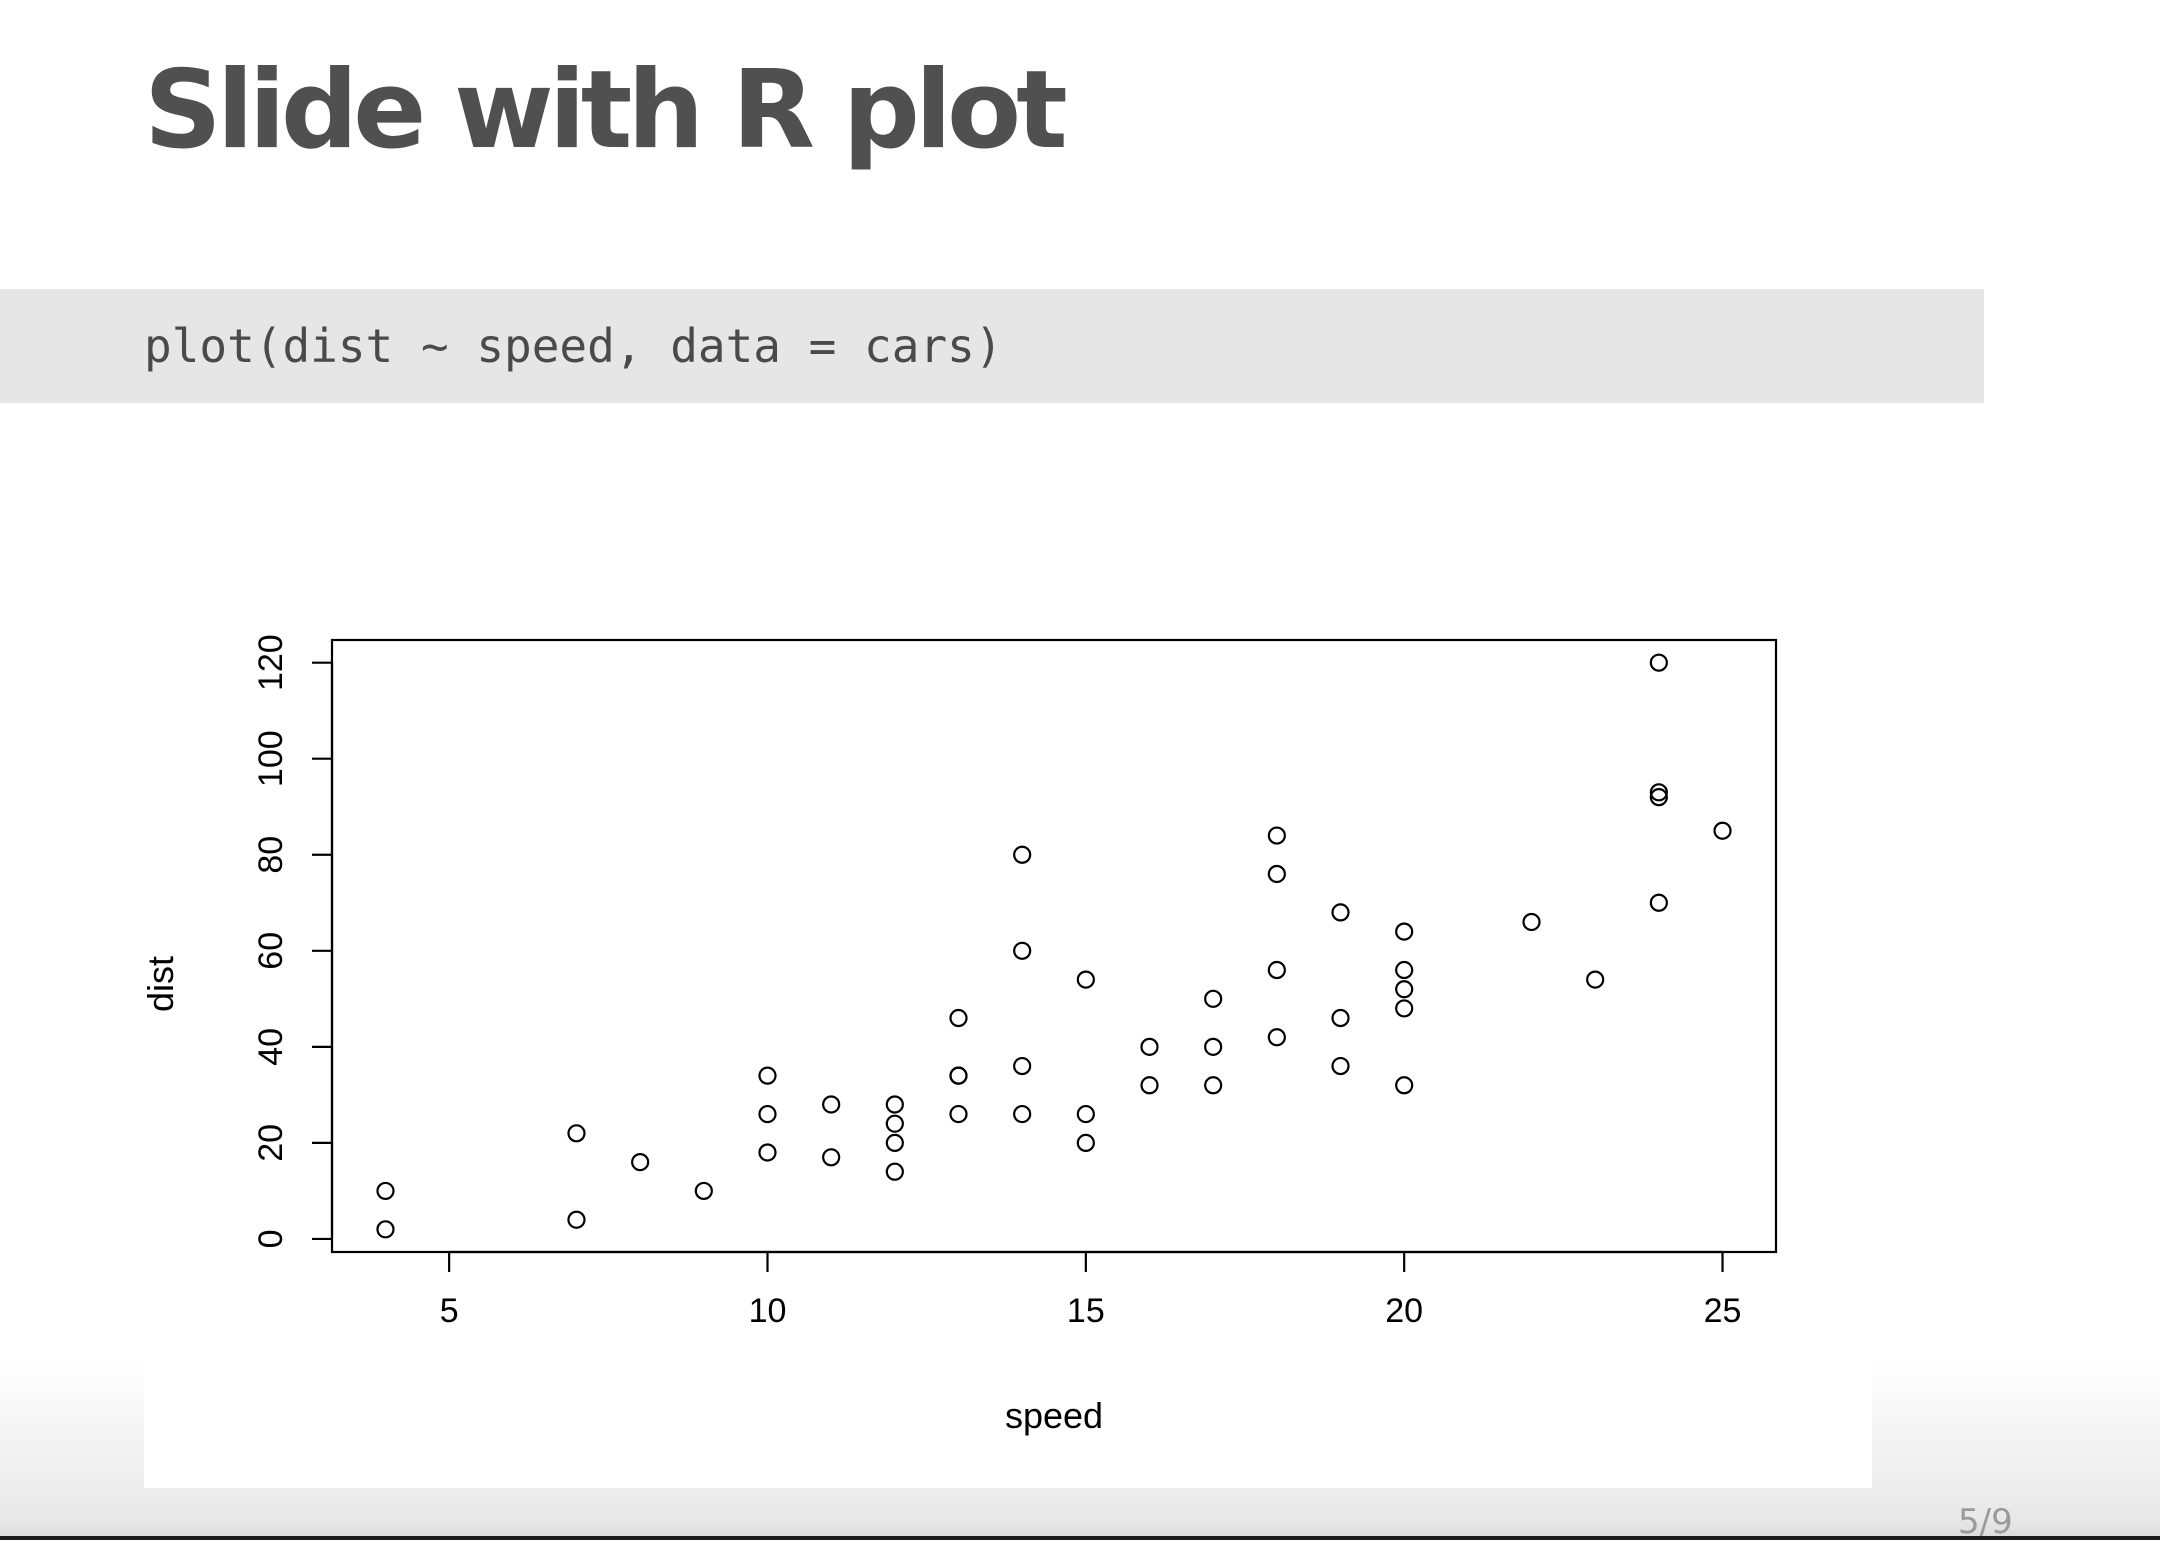 The width and height of the screenshot is (2160, 1542). Describe the element at coordinates (271, 662) in the screenshot. I see `y-tick-label: 120` at that location.